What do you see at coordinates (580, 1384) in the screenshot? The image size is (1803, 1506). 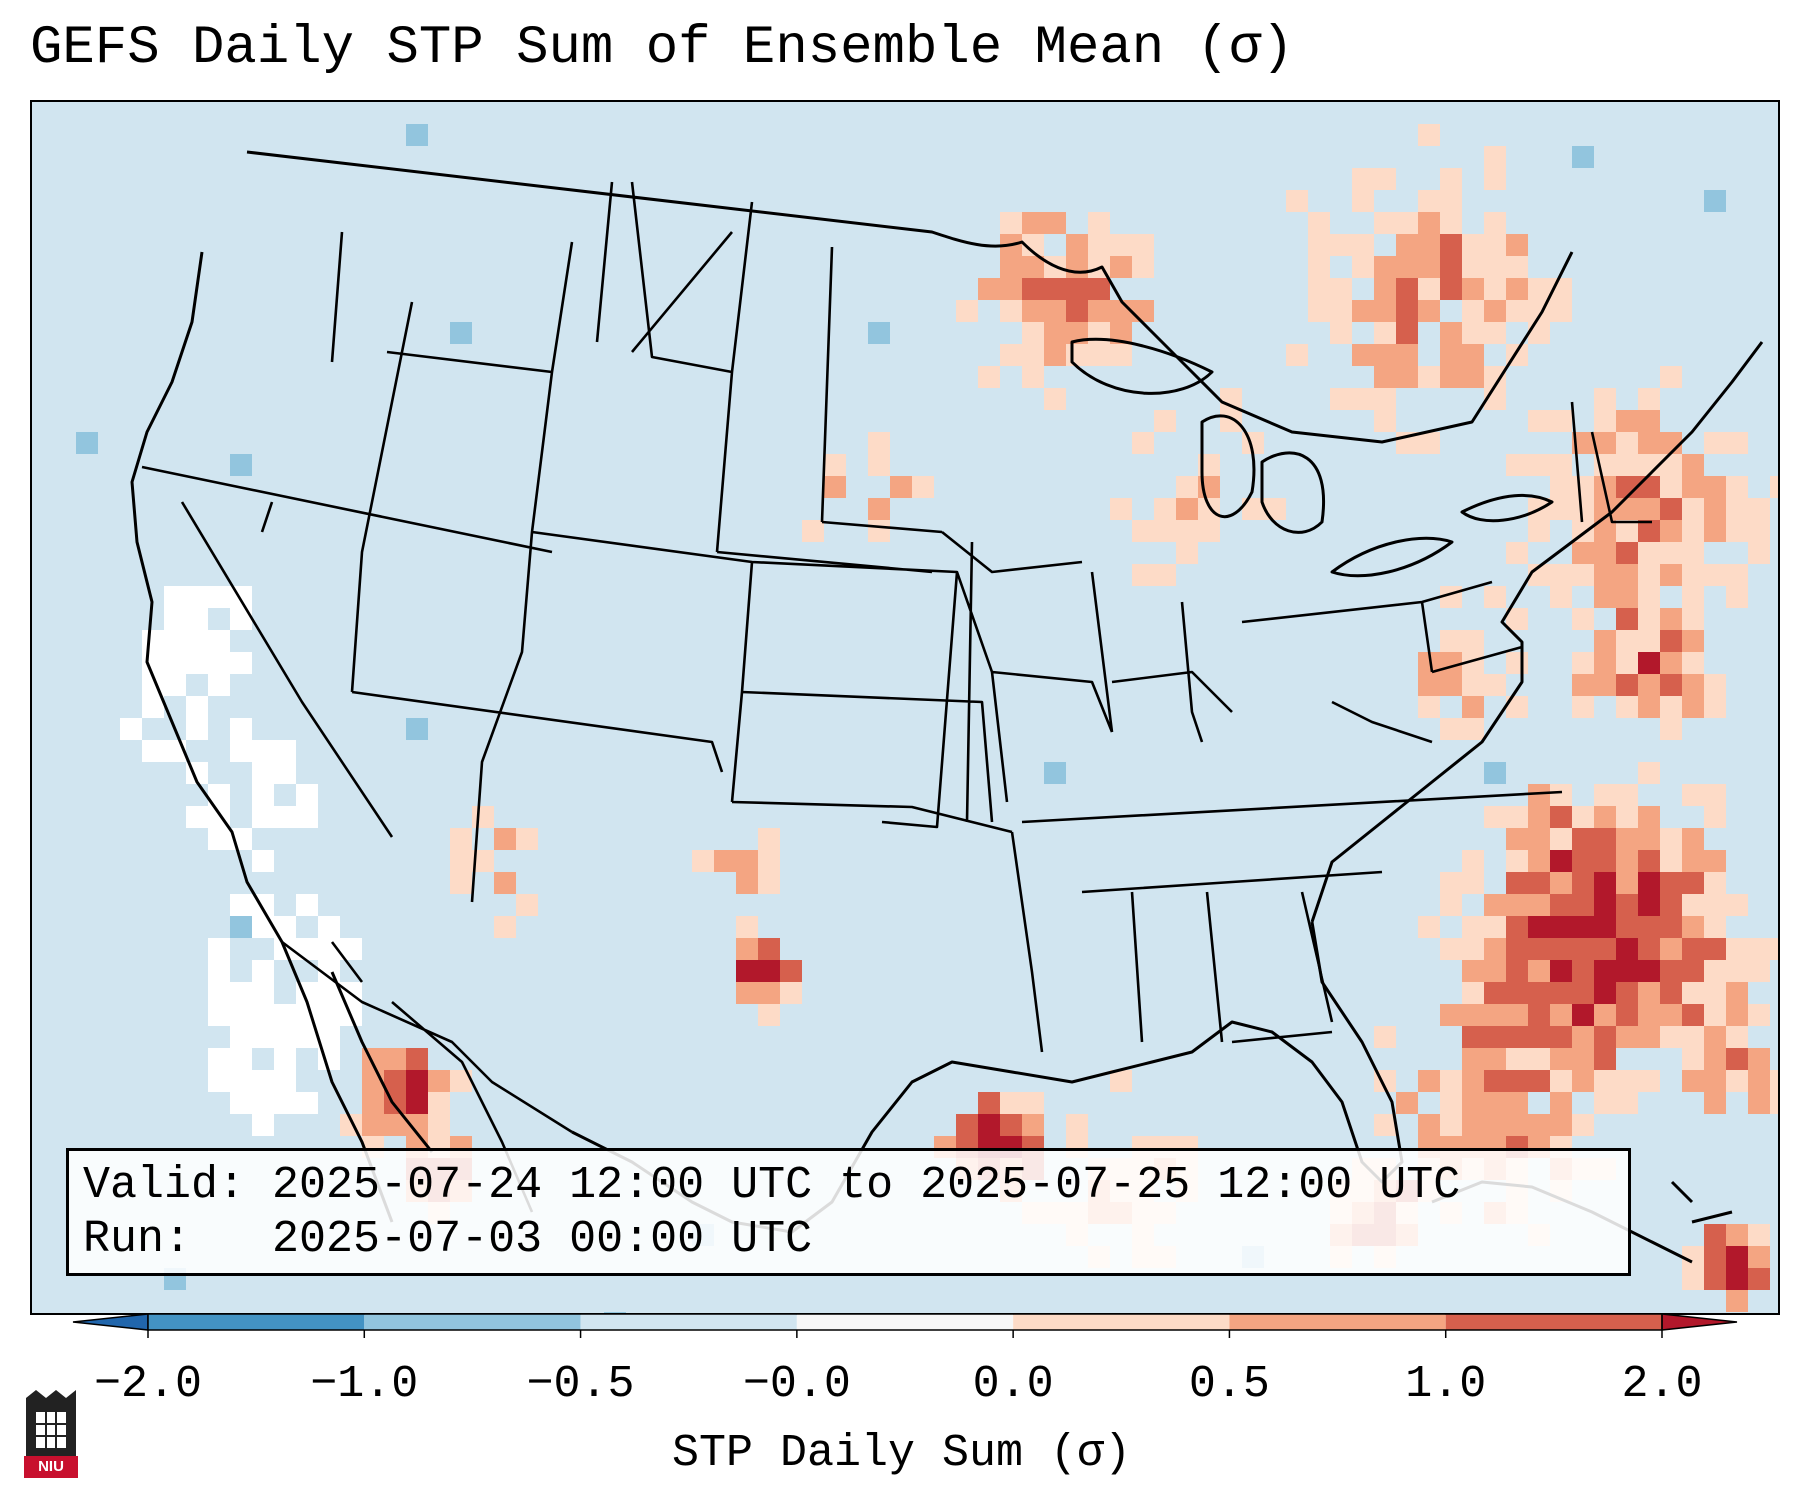 I see `colorbar-tick-label: −0.5` at bounding box center [580, 1384].